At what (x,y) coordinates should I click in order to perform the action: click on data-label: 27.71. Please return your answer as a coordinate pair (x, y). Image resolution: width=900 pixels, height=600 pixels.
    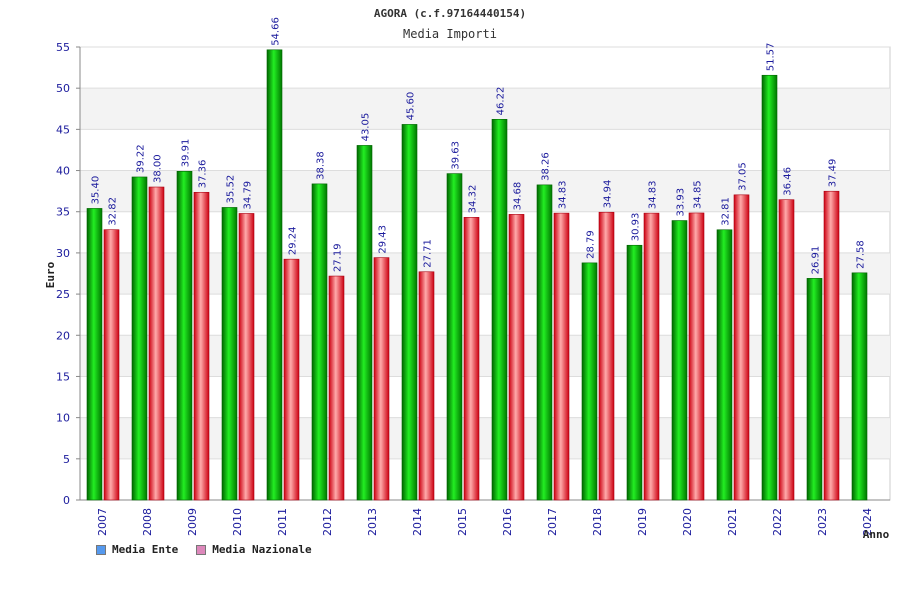
    Looking at the image, I should click on (428, 253).